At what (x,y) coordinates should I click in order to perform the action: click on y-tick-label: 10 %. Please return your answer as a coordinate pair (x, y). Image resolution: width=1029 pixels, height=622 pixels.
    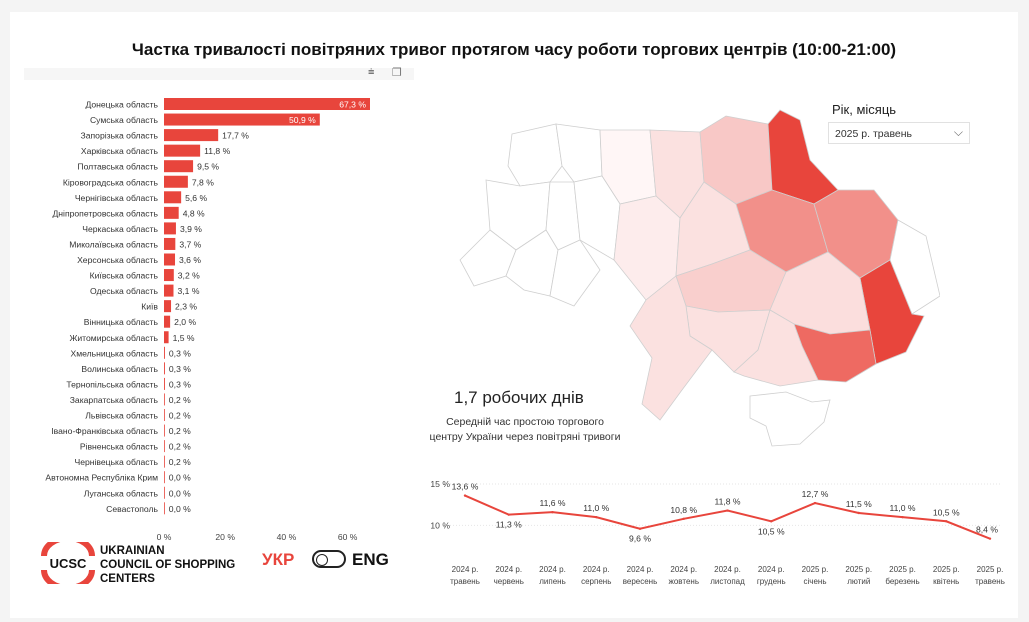
    Looking at the image, I should click on (440, 525).